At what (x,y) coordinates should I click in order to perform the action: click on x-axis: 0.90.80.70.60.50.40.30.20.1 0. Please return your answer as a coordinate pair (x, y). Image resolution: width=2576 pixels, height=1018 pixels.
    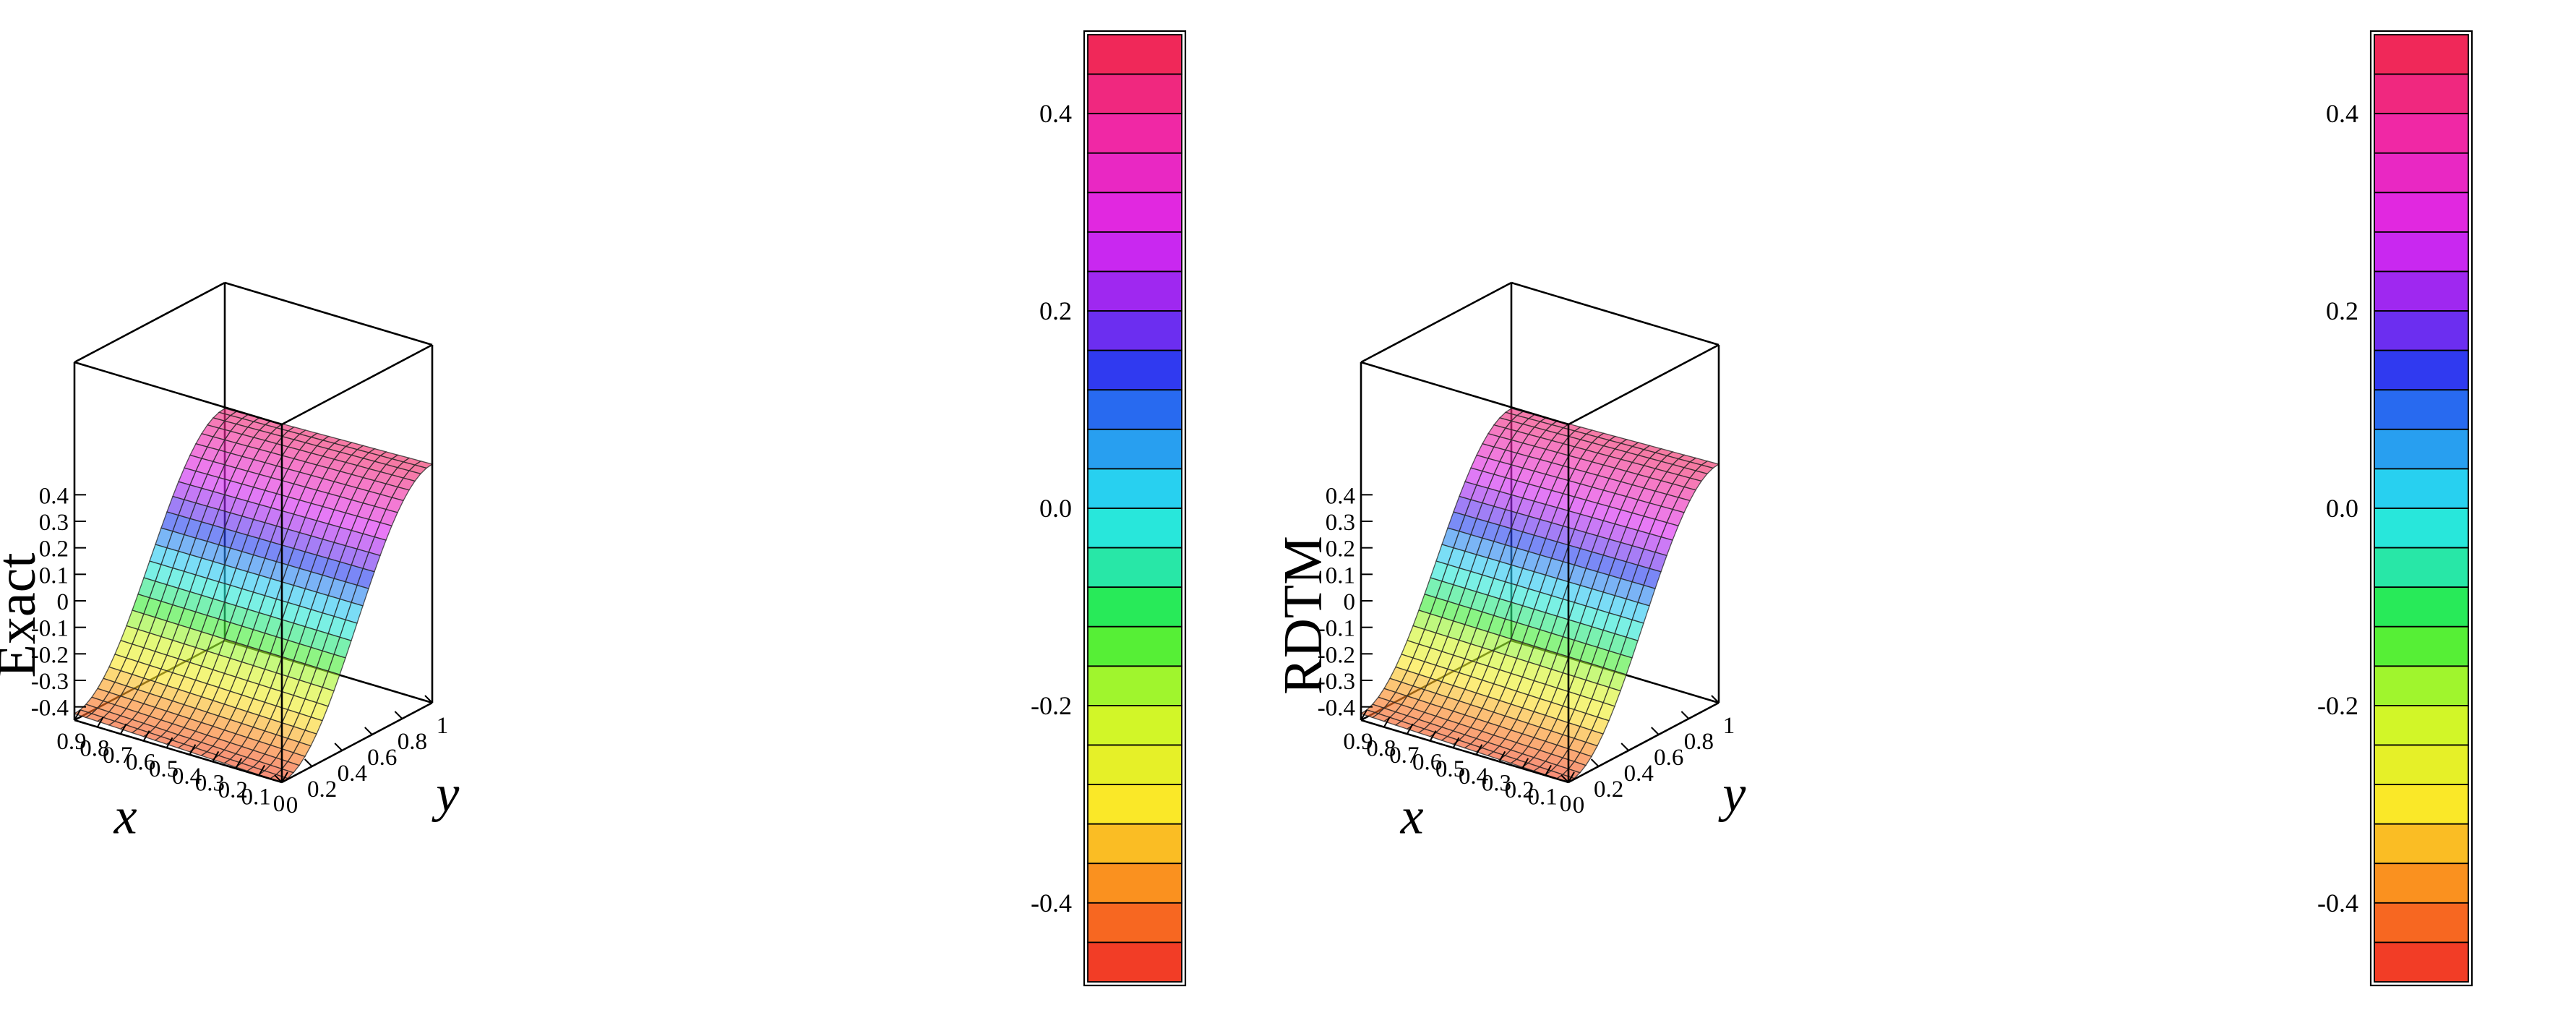
    Looking at the image, I should click on (172, 763).